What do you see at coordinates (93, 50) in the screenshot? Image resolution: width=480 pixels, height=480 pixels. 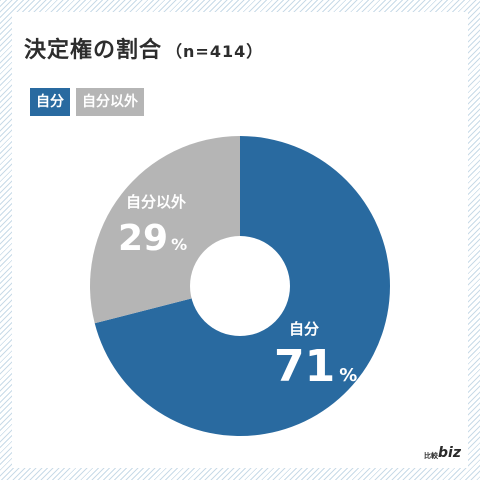 I see `title-text: 決定権の割合` at bounding box center [93, 50].